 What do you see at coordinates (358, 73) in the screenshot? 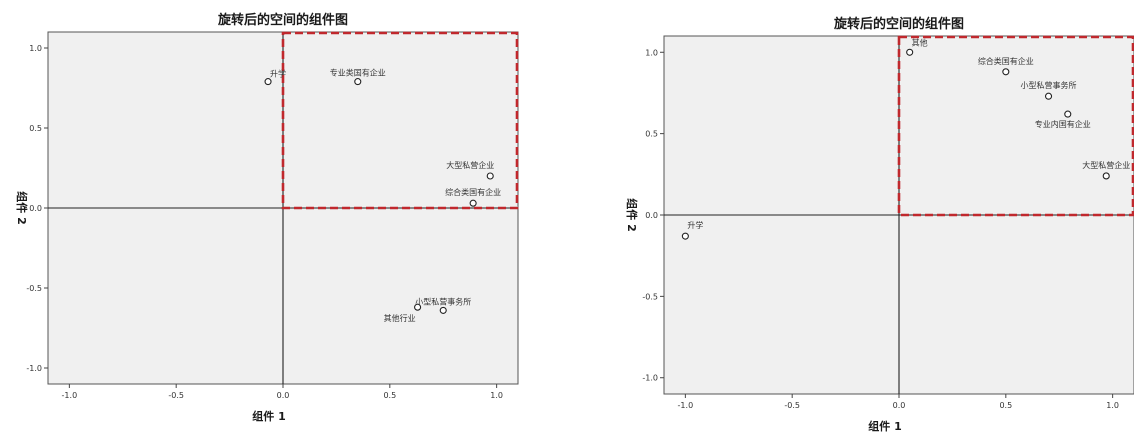
I see `data-point-label: 专业类国有企业` at bounding box center [358, 73].